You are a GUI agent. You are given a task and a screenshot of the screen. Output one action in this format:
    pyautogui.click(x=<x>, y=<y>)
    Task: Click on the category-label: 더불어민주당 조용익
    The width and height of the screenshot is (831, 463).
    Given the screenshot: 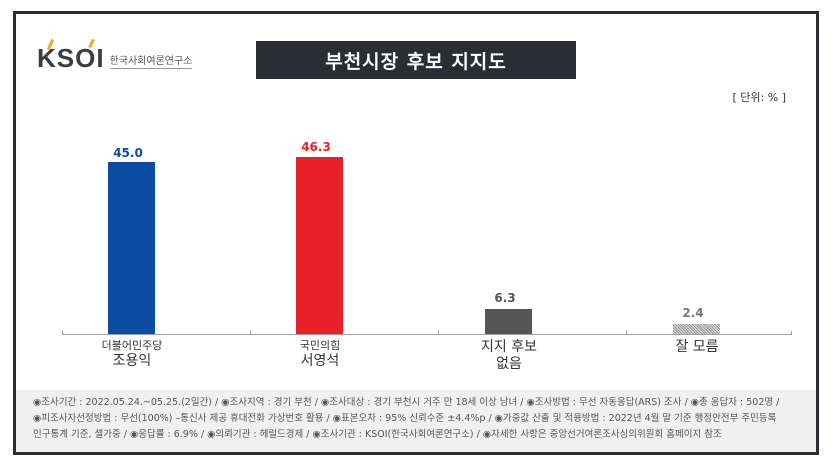 What is the action you would take?
    pyautogui.click(x=132, y=354)
    